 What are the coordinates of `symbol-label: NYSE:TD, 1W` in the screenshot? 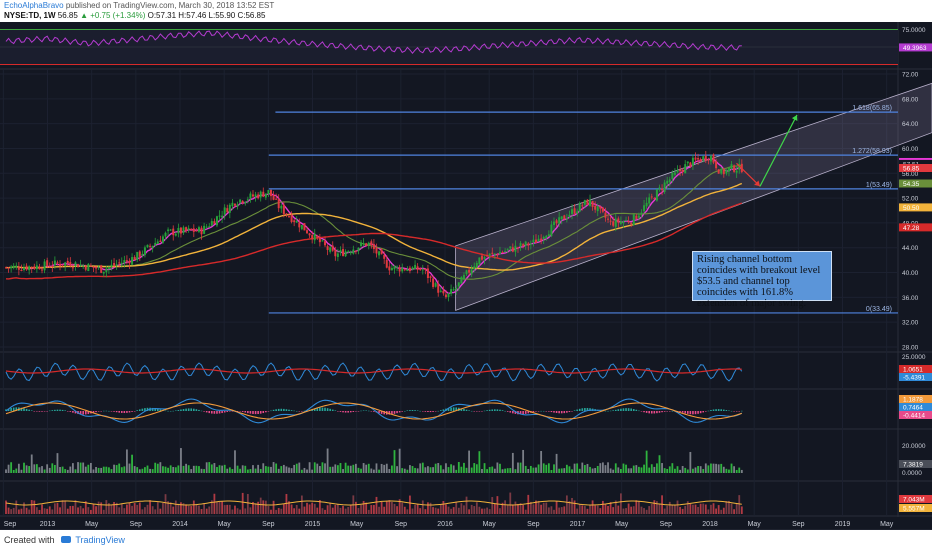 It's located at (30, 15).